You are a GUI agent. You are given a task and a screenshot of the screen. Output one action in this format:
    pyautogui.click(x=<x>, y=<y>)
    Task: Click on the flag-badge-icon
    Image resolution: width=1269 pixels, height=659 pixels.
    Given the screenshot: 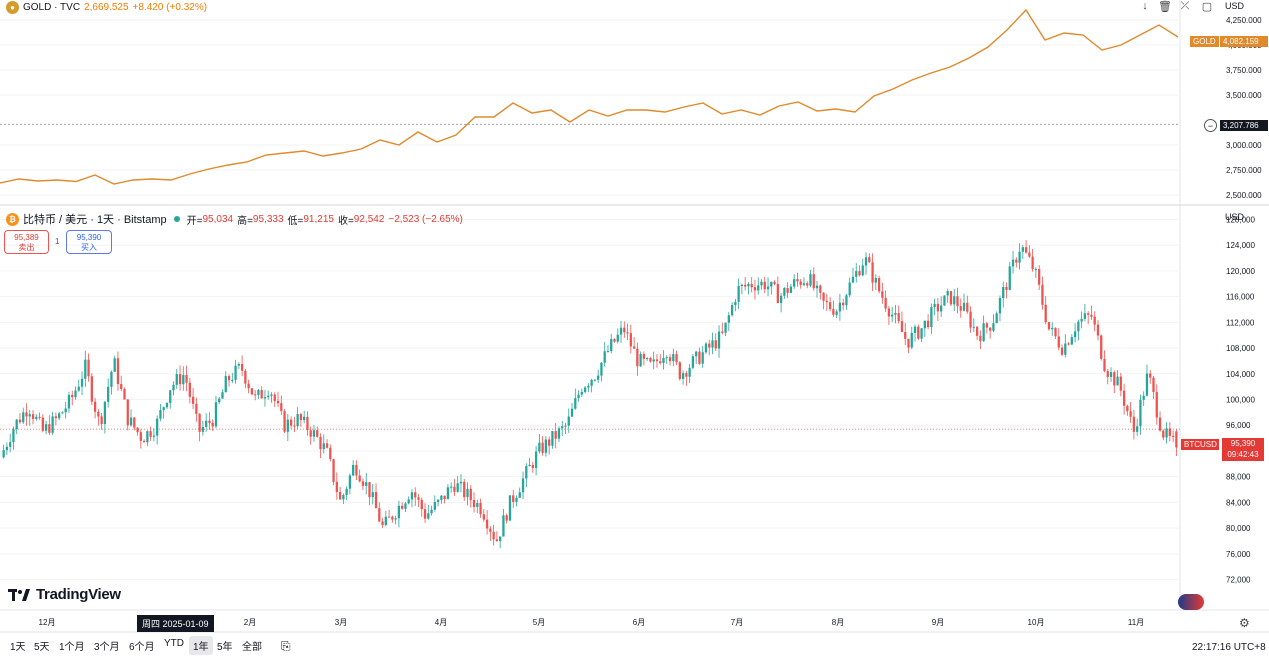 What is the action you would take?
    pyautogui.click(x=1191, y=602)
    